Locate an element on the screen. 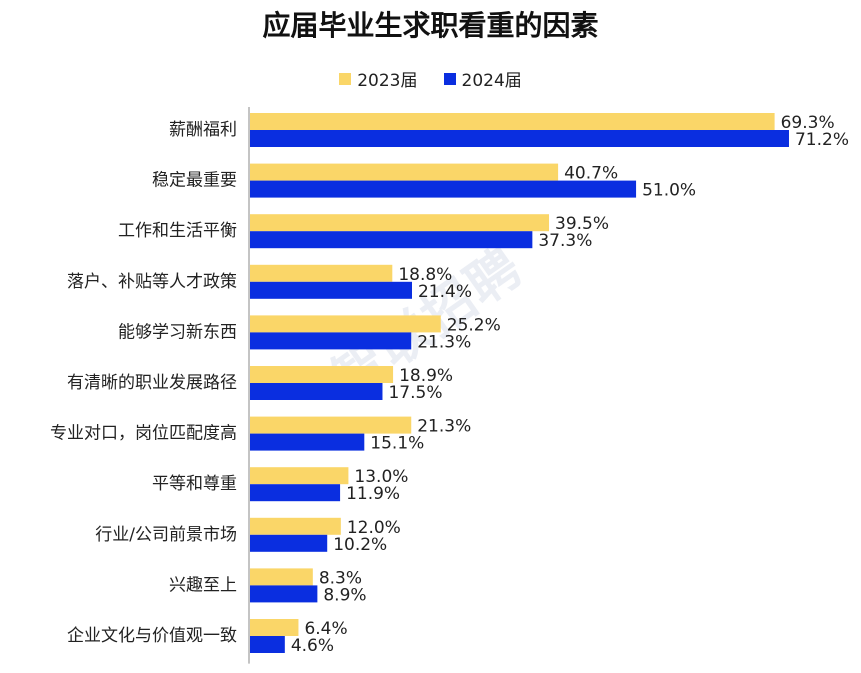 Image resolution: width=861 pixels, height=673 pixels. data-label: 6.4% is located at coordinates (325, 629).